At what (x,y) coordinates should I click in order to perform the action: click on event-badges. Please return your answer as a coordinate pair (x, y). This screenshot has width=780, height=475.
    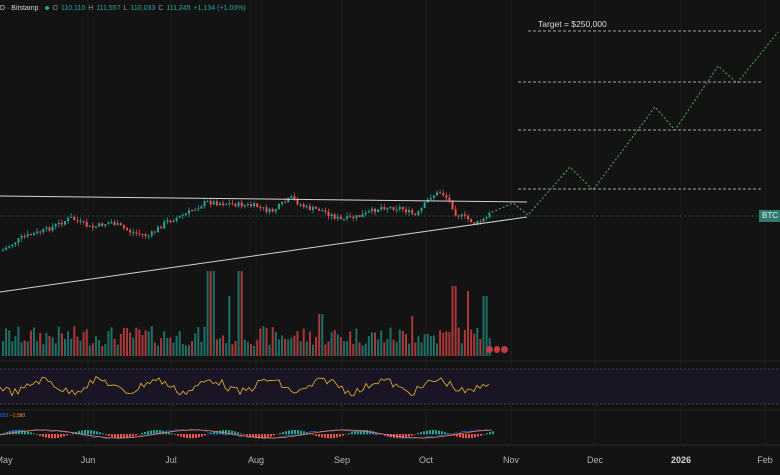
    Looking at the image, I should click on (497, 350).